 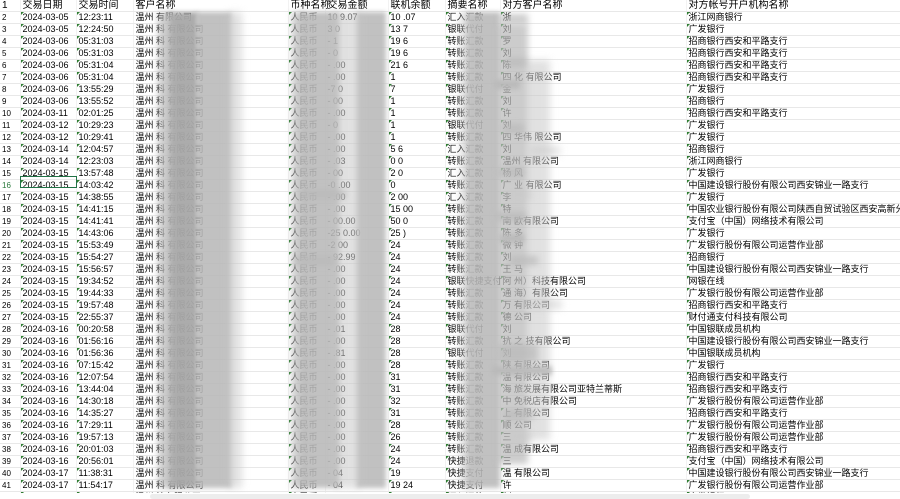 What do you see at coordinates (793, 149) in the screenshot?
I see `cell-counterparty-bank: 招商银行` at bounding box center [793, 149].